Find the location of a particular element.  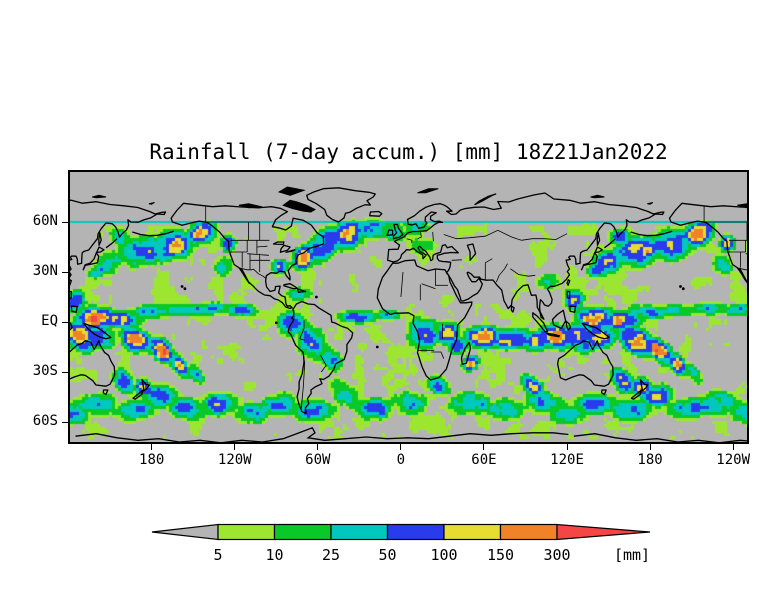

y-axis-label: 30S is located at coordinates (45, 371).